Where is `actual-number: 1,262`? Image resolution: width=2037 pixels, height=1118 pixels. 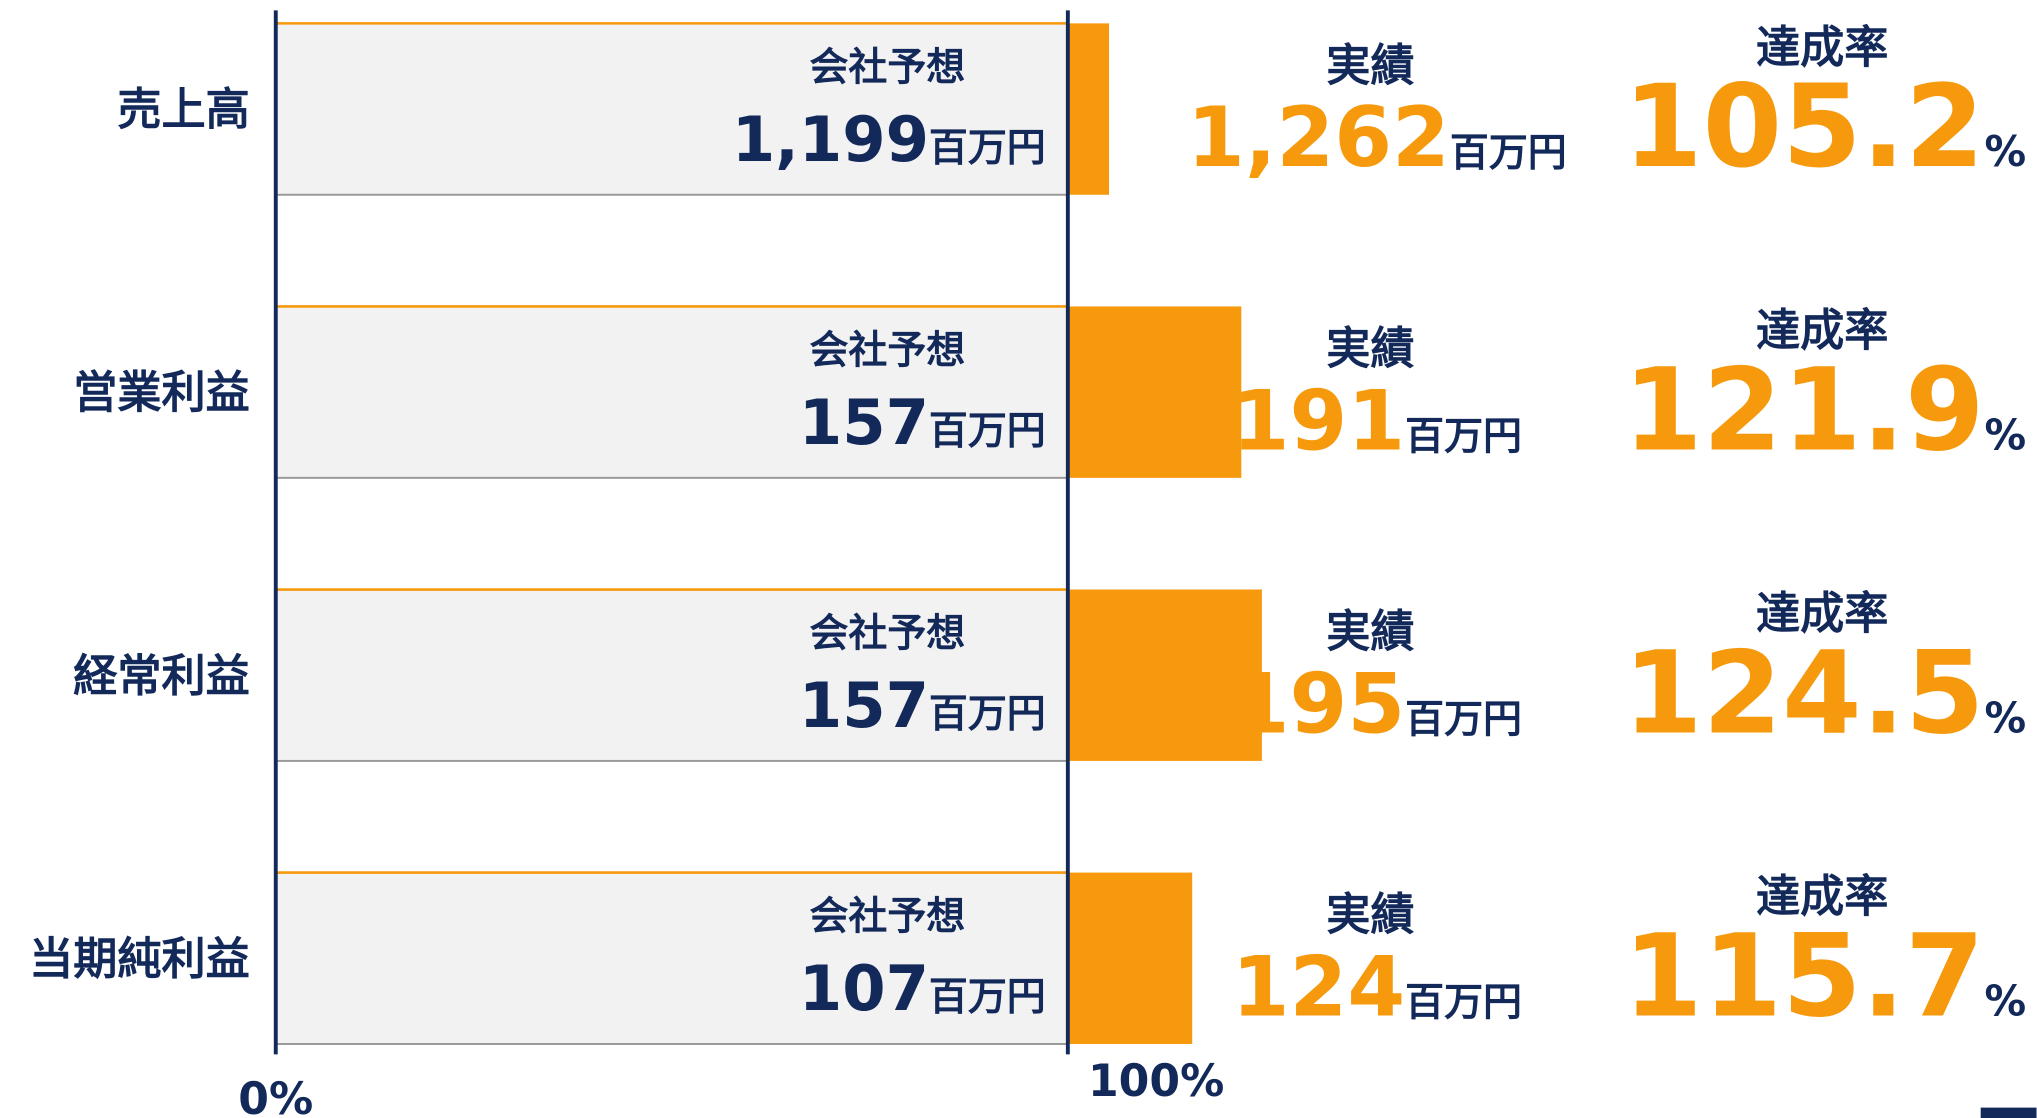 actual-number: 1,262 is located at coordinates (1318, 137).